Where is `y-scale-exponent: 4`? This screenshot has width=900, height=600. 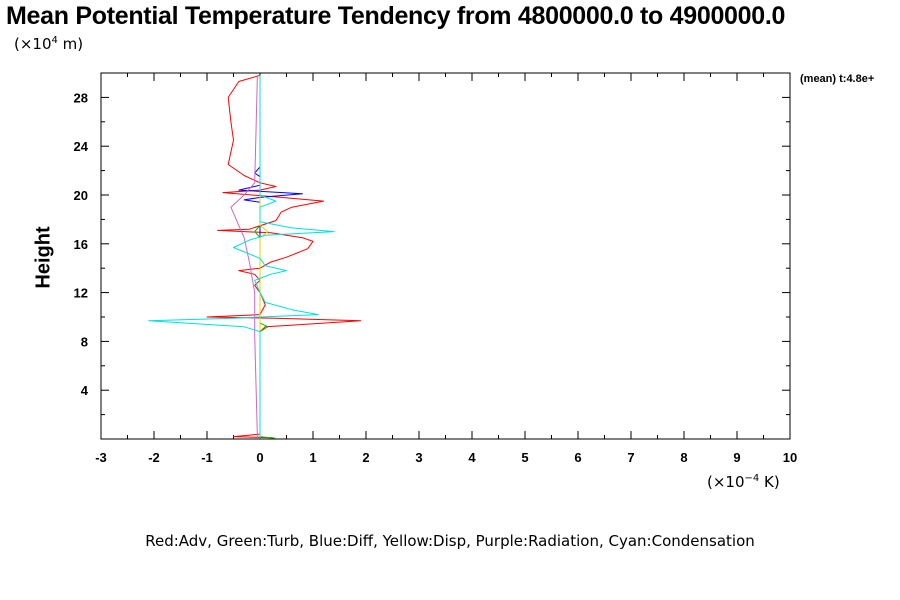
y-scale-exponent: 4 is located at coordinates (54, 40).